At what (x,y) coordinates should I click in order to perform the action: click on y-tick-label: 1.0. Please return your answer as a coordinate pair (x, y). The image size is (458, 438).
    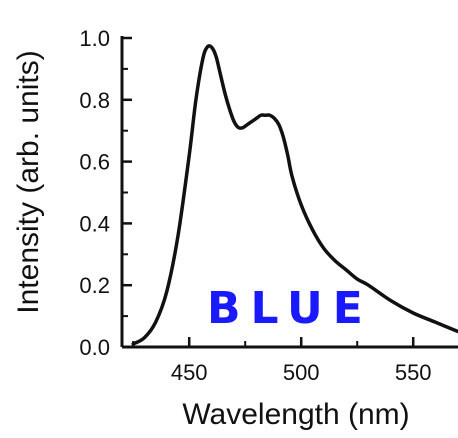
    Looking at the image, I should click on (94, 38).